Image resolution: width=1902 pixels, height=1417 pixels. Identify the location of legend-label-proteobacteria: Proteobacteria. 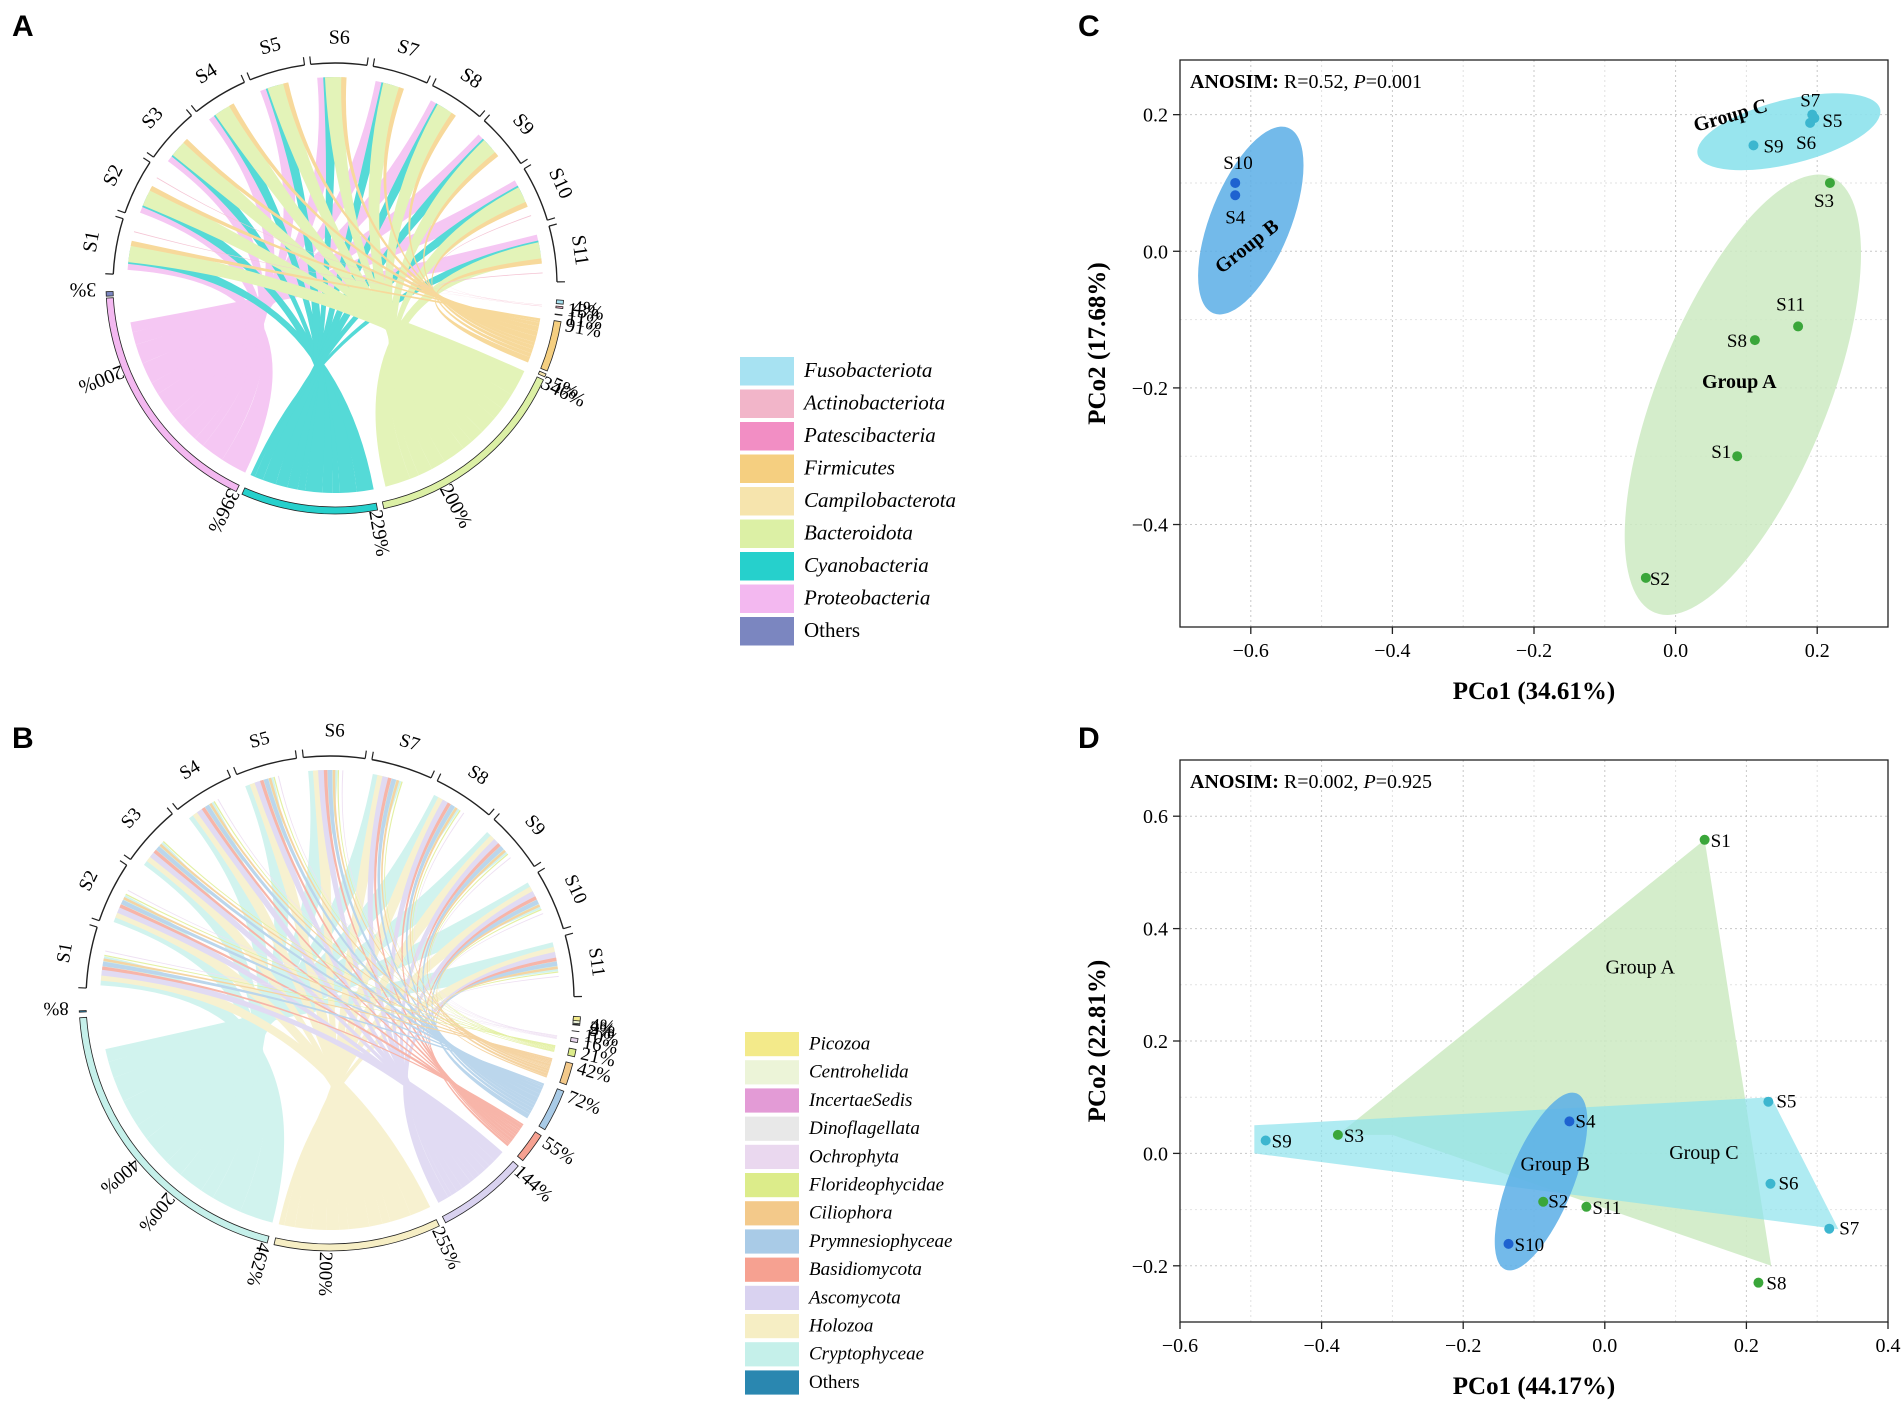
(866, 598).